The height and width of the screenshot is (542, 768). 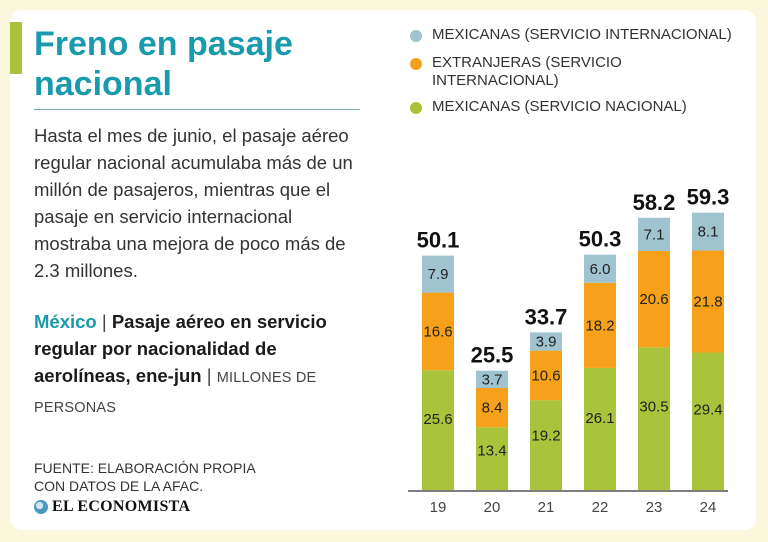 What do you see at coordinates (492, 355) in the screenshot?
I see `bar-total-label: 25.5` at bounding box center [492, 355].